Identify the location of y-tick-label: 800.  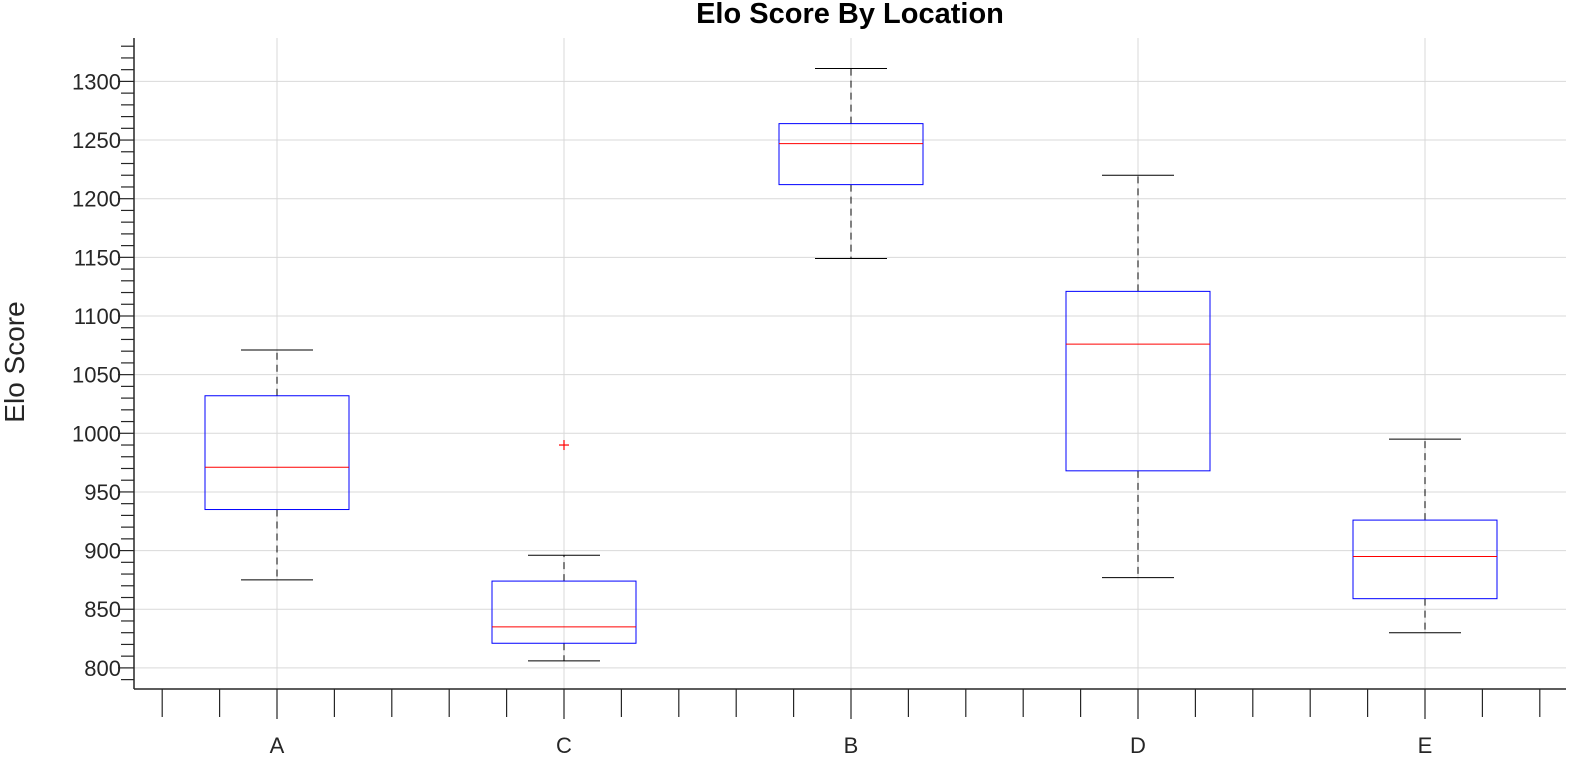
(102, 668).